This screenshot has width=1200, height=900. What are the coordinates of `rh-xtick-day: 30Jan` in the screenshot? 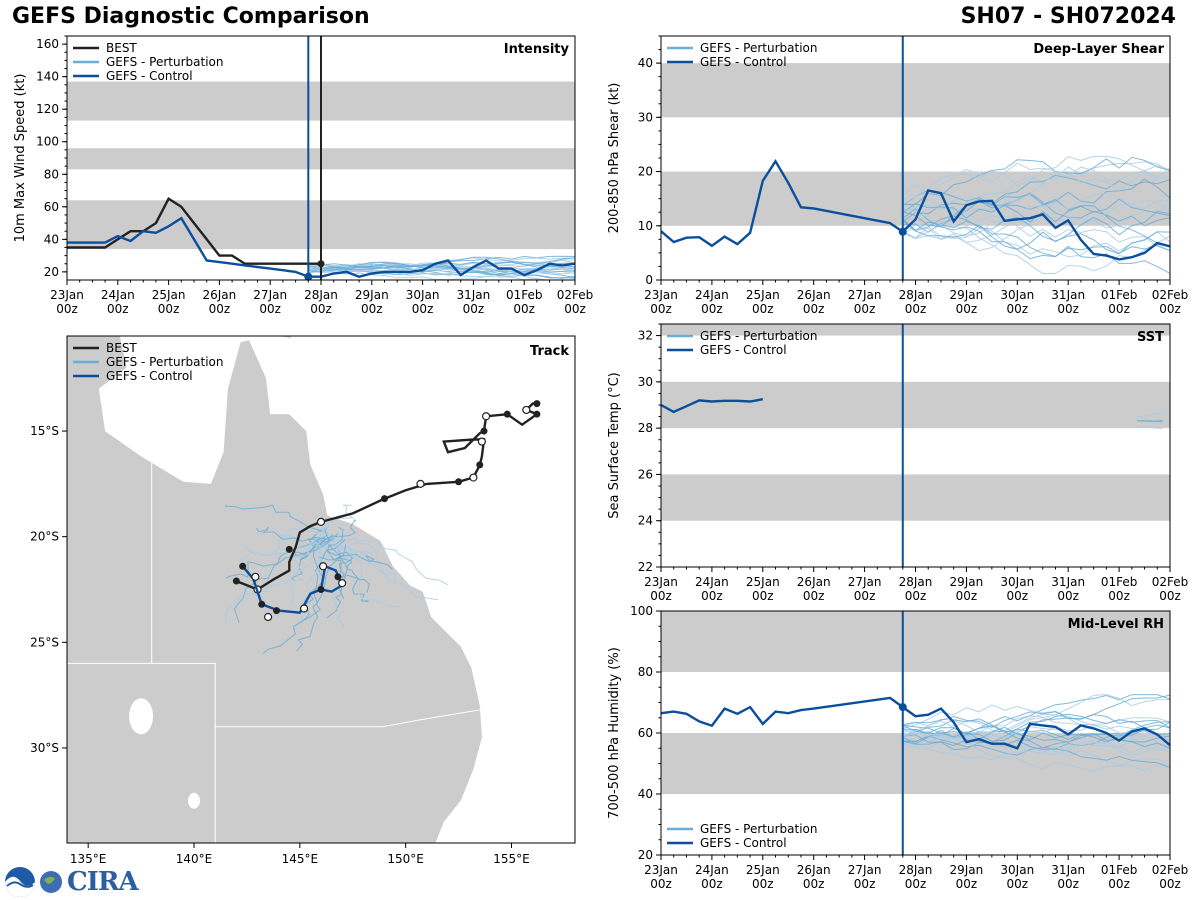 It's located at (1017, 870).